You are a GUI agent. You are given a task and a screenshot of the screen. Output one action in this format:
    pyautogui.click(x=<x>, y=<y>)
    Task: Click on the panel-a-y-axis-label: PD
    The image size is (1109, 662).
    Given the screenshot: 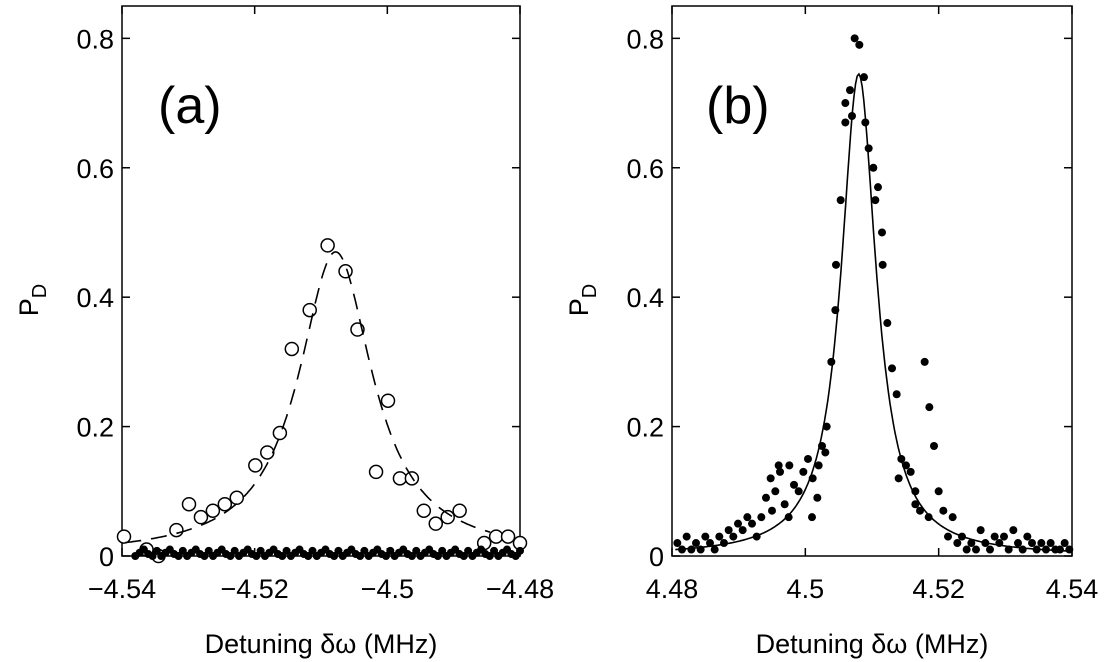 What is the action you would take?
    pyautogui.click(x=32, y=300)
    